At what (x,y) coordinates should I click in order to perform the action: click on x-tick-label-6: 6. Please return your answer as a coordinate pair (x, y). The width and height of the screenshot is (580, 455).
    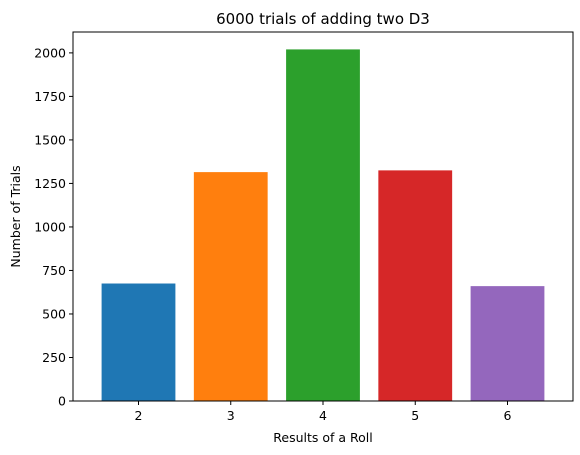
    Looking at the image, I should click on (508, 415).